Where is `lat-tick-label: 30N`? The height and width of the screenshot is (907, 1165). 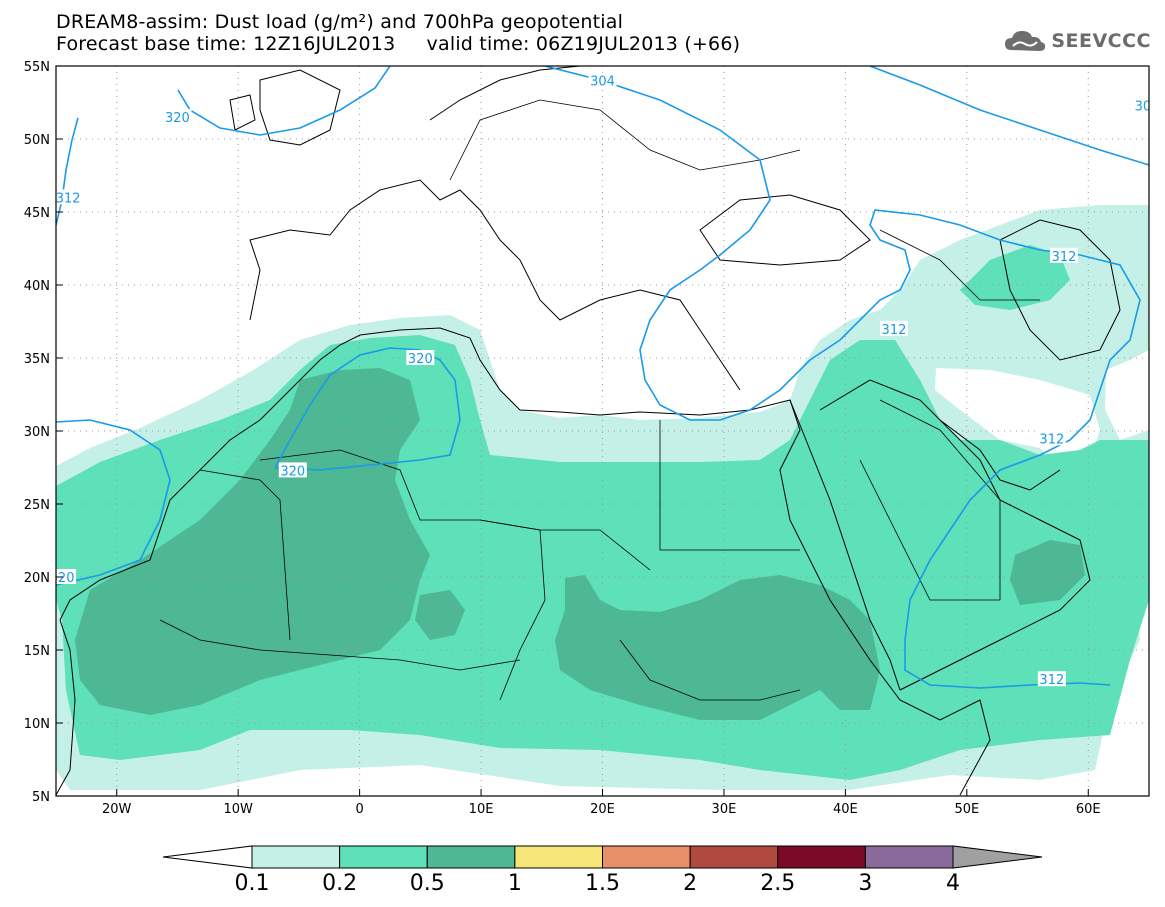 lat-tick-label: 30N is located at coordinates (37, 432).